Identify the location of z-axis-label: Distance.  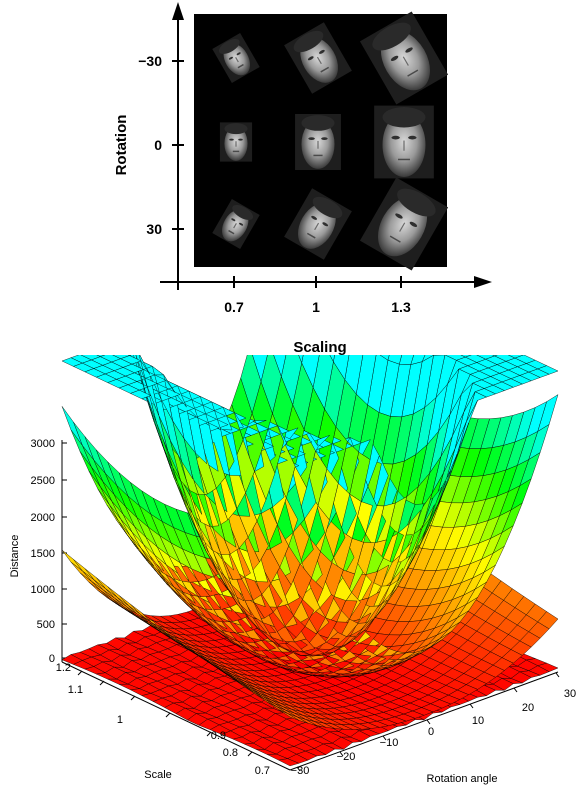
(15, 556).